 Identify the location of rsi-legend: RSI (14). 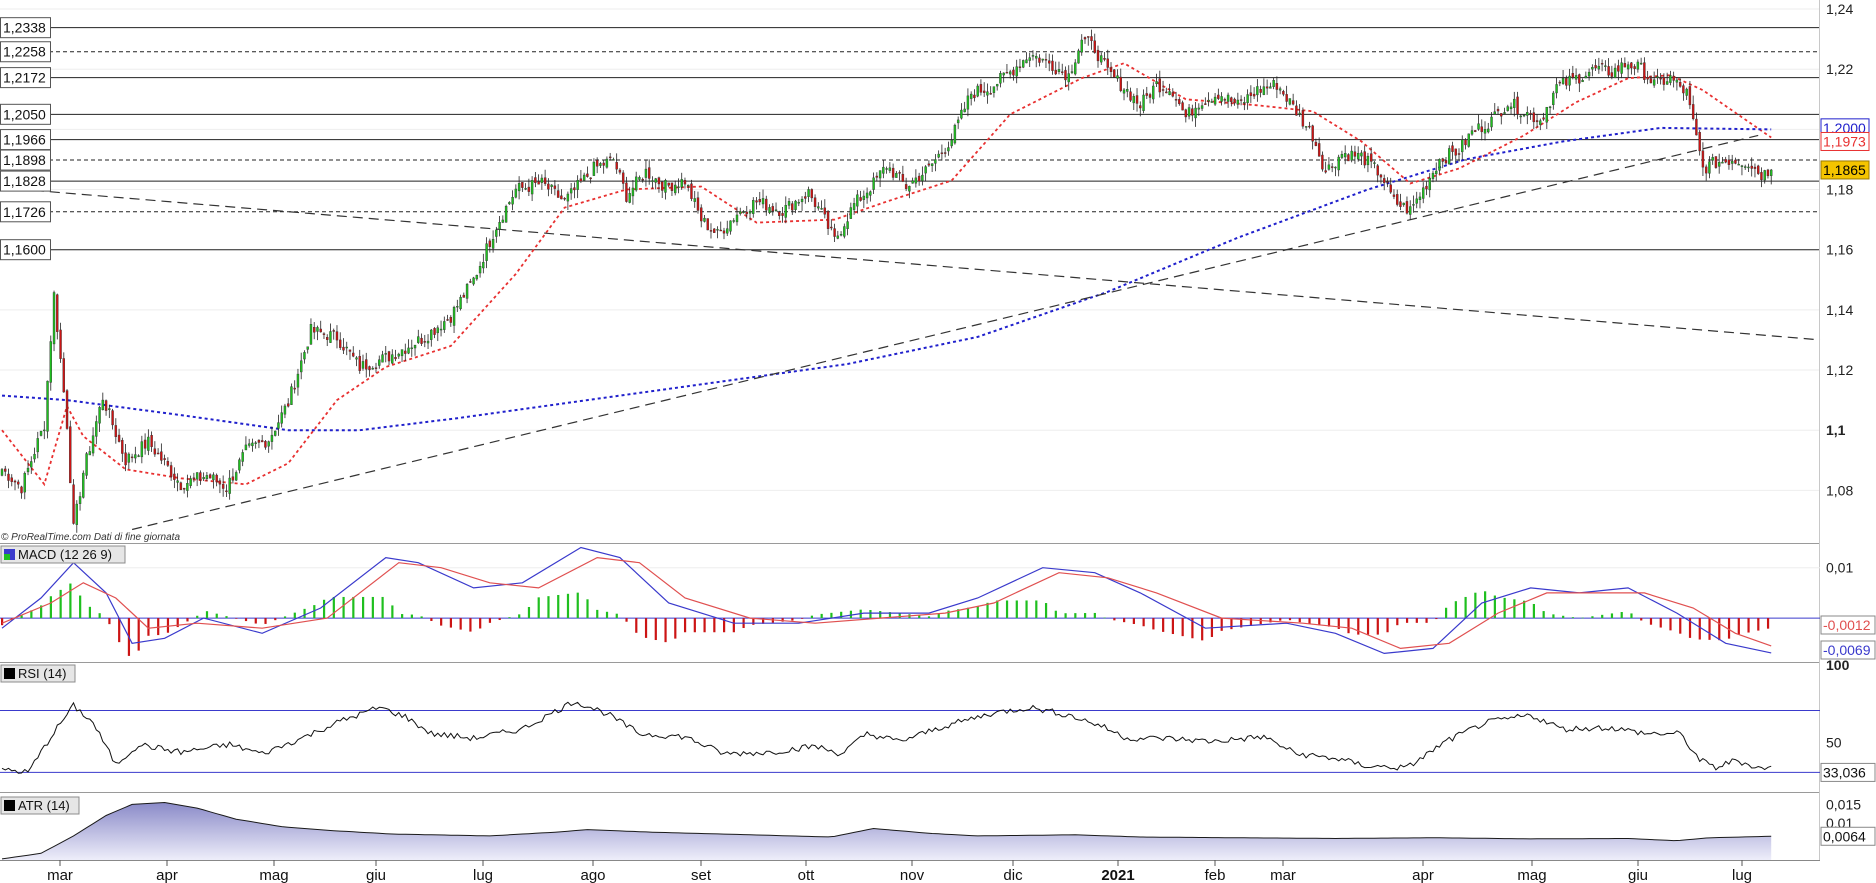
(38, 673).